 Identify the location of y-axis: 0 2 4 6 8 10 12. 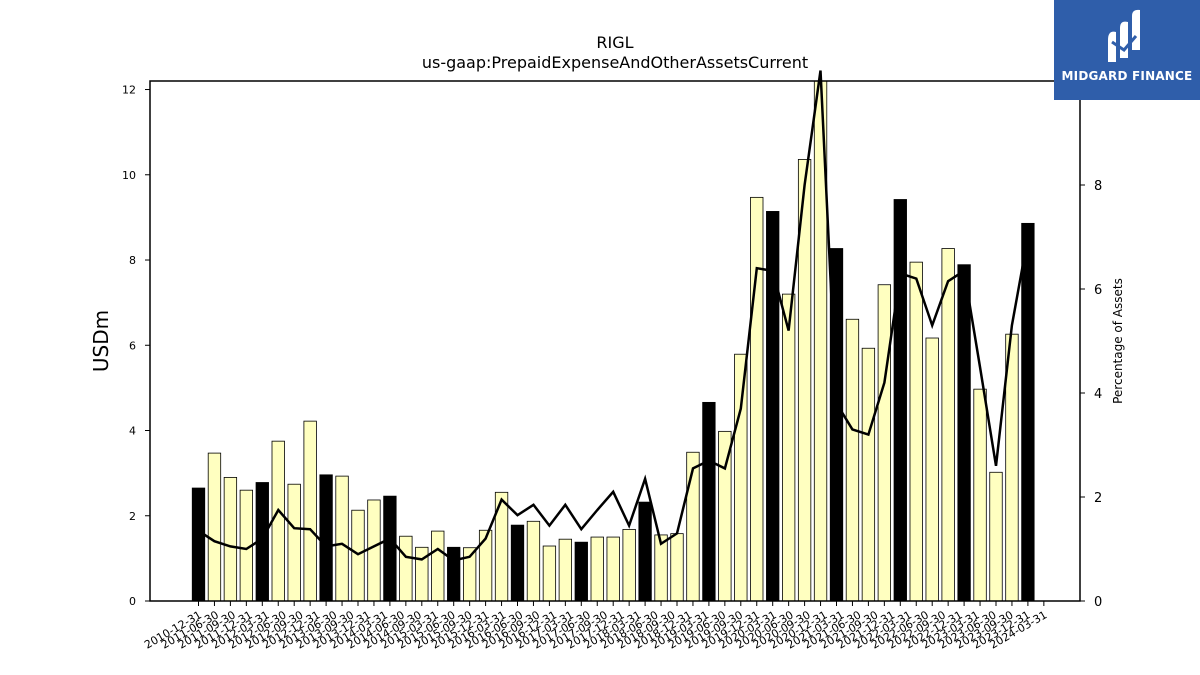
(136, 346).